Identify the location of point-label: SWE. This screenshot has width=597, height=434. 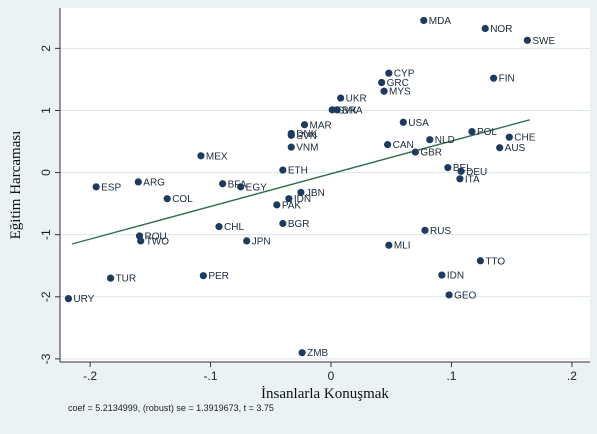
(543, 41).